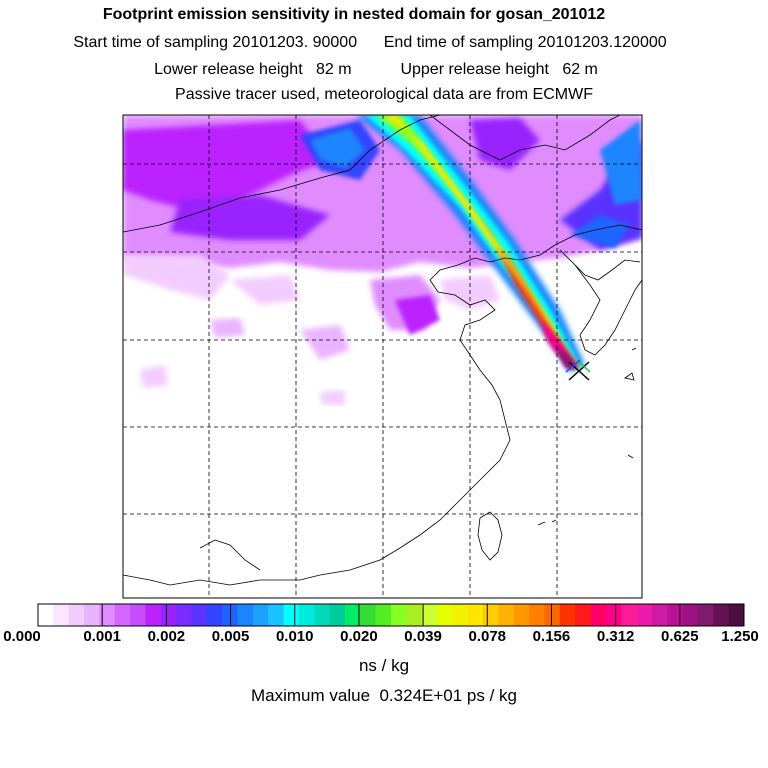 This screenshot has height=768, width=768. Describe the element at coordinates (166, 636) in the screenshot. I see `colorbar-tick-label: 0.002` at that location.